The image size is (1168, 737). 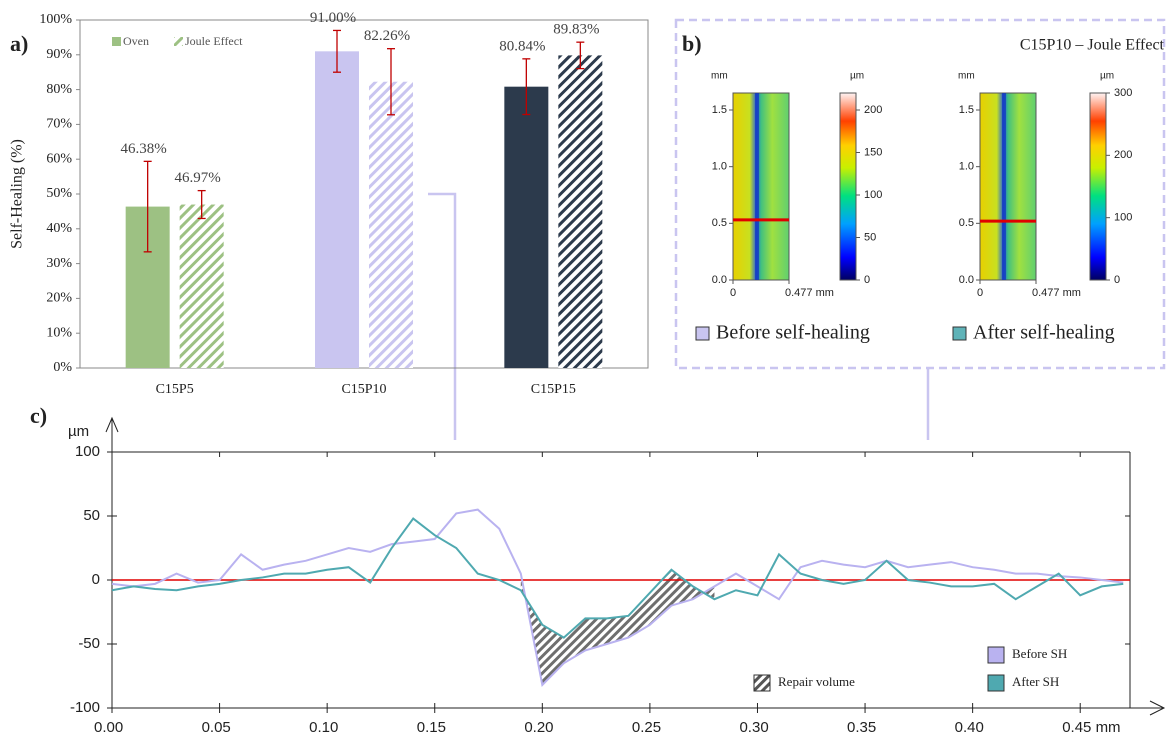 I want to click on y-axis-label: Self-Healing (%), so click(x=17, y=194).